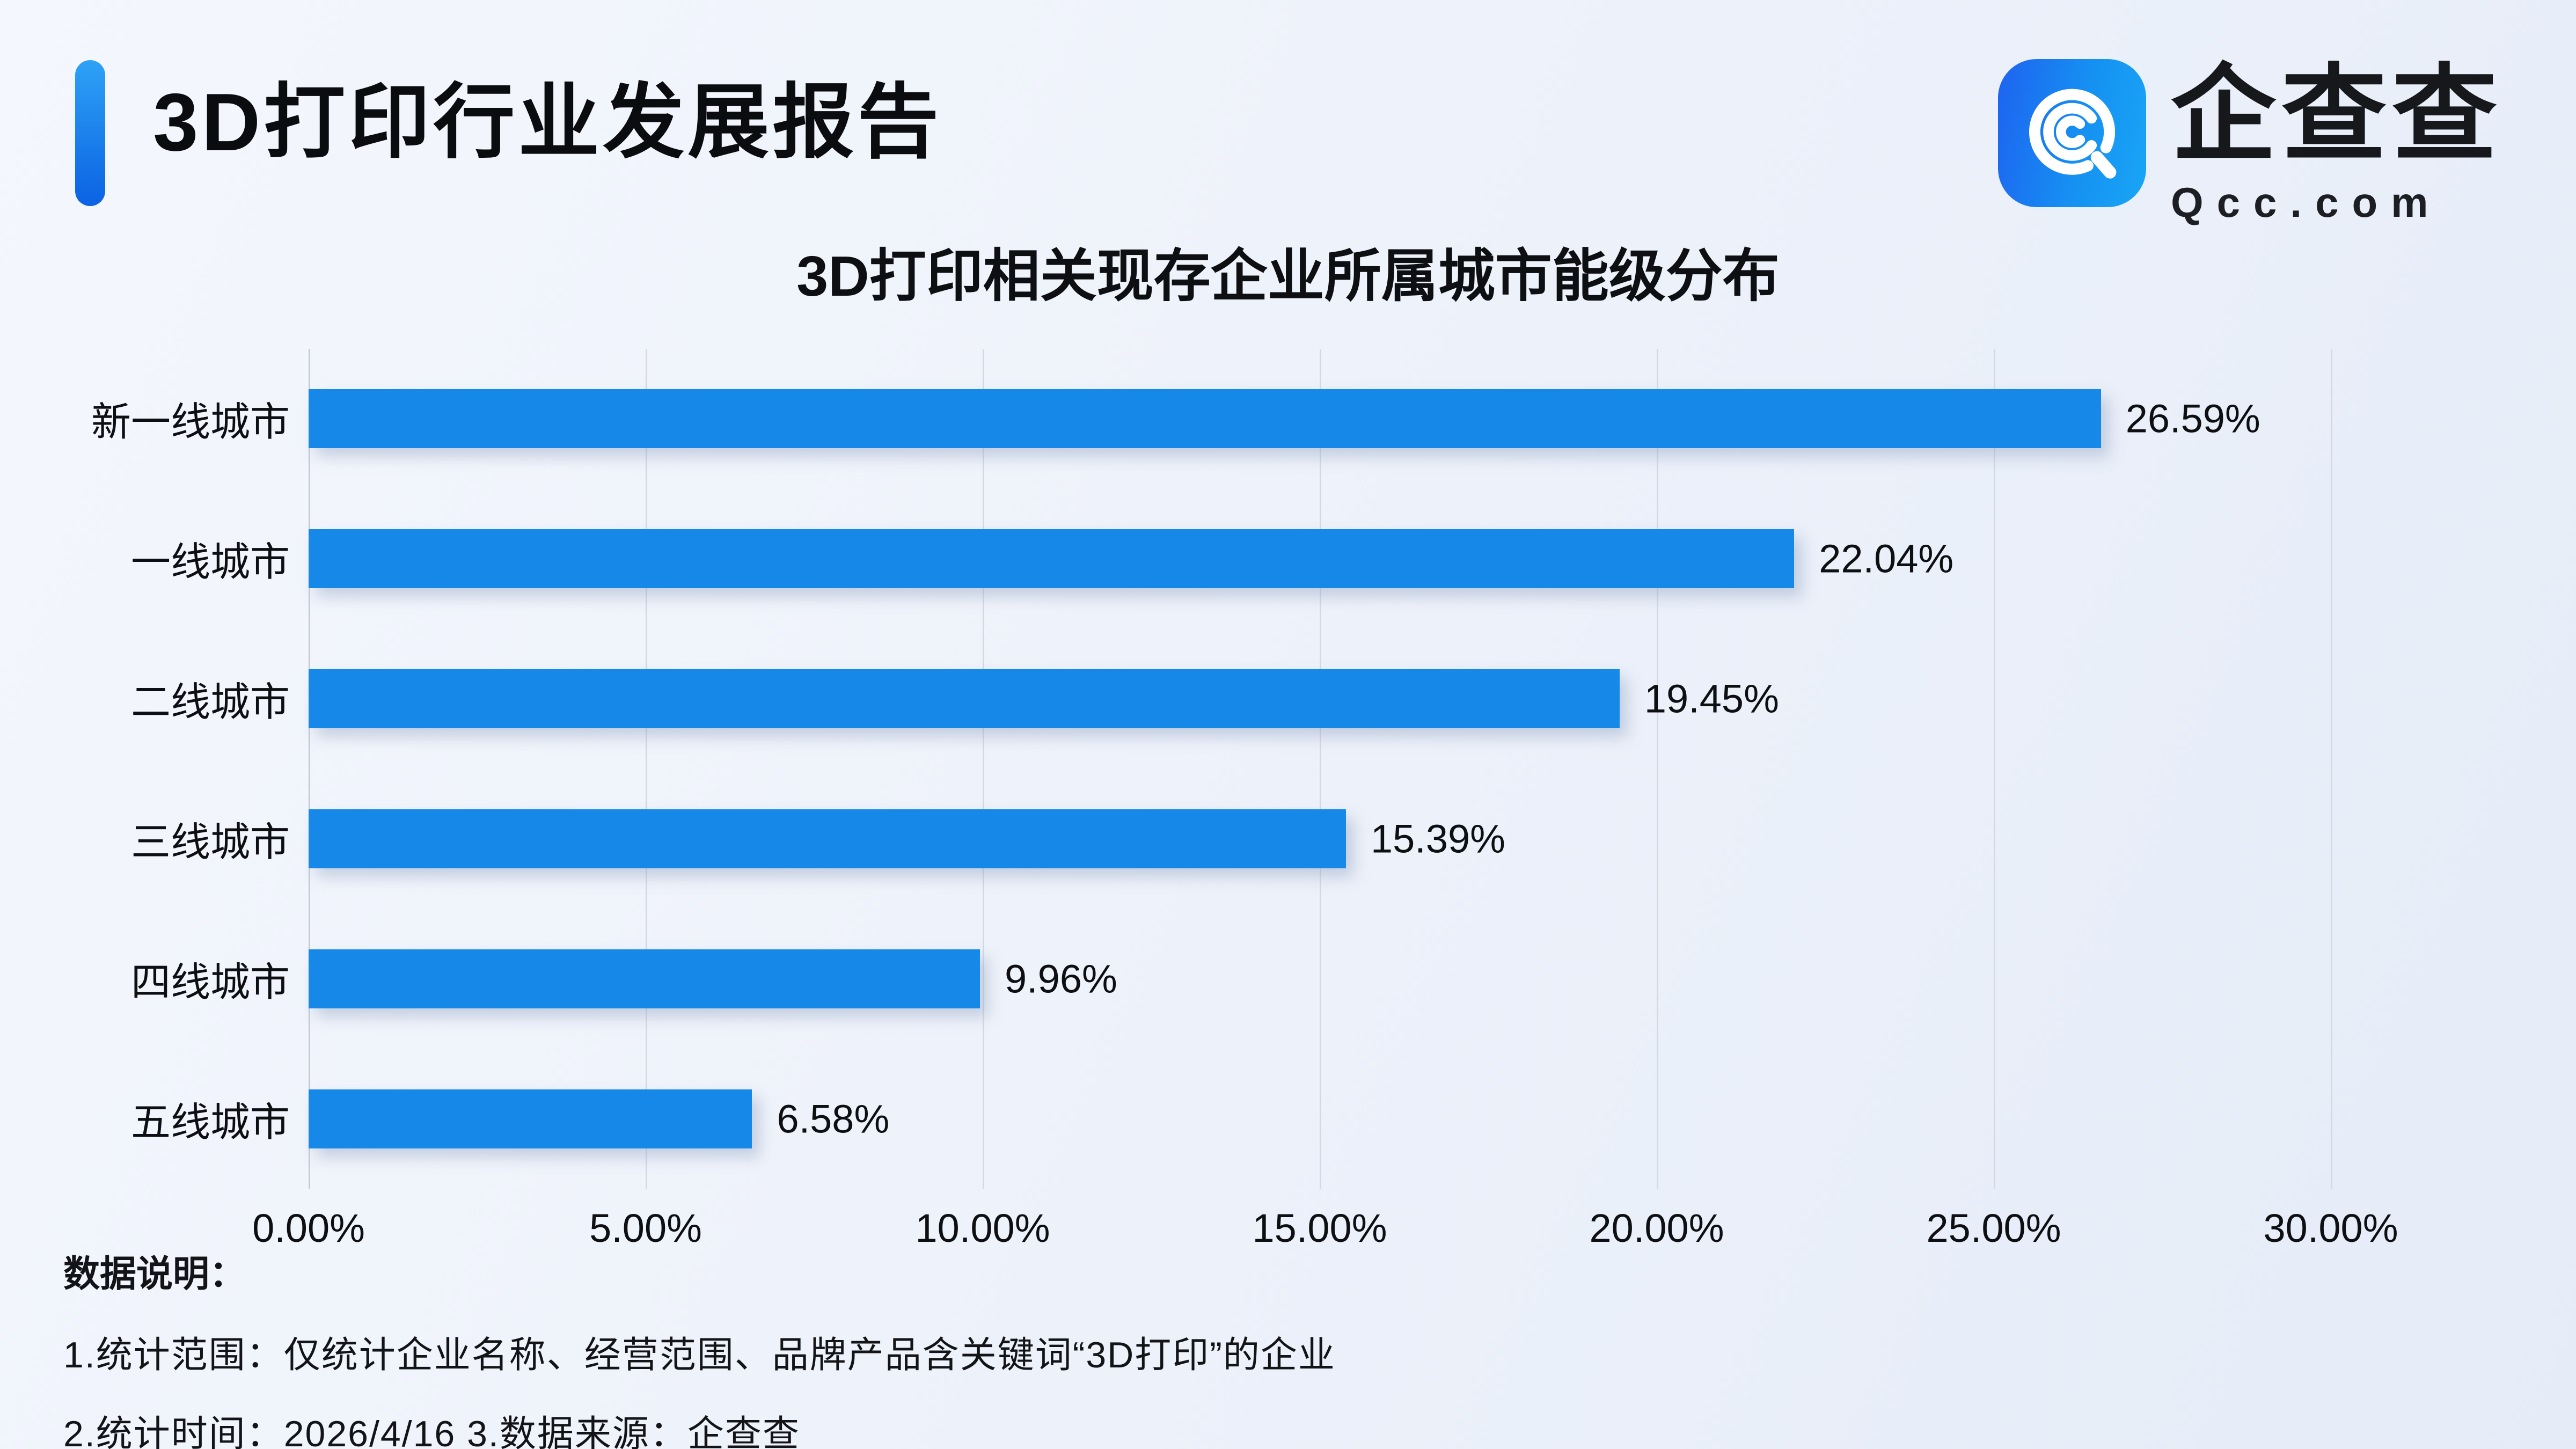 This screenshot has height=1449, width=2576. I want to click on x-tick-label: 0.00%, so click(308, 1228).